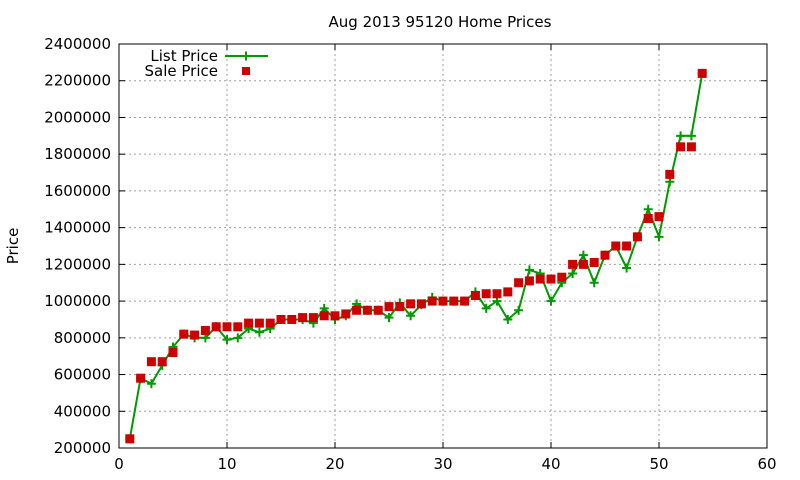 The width and height of the screenshot is (800, 480). What do you see at coordinates (246, 56) in the screenshot?
I see `legend-marker-list-price` at bounding box center [246, 56].